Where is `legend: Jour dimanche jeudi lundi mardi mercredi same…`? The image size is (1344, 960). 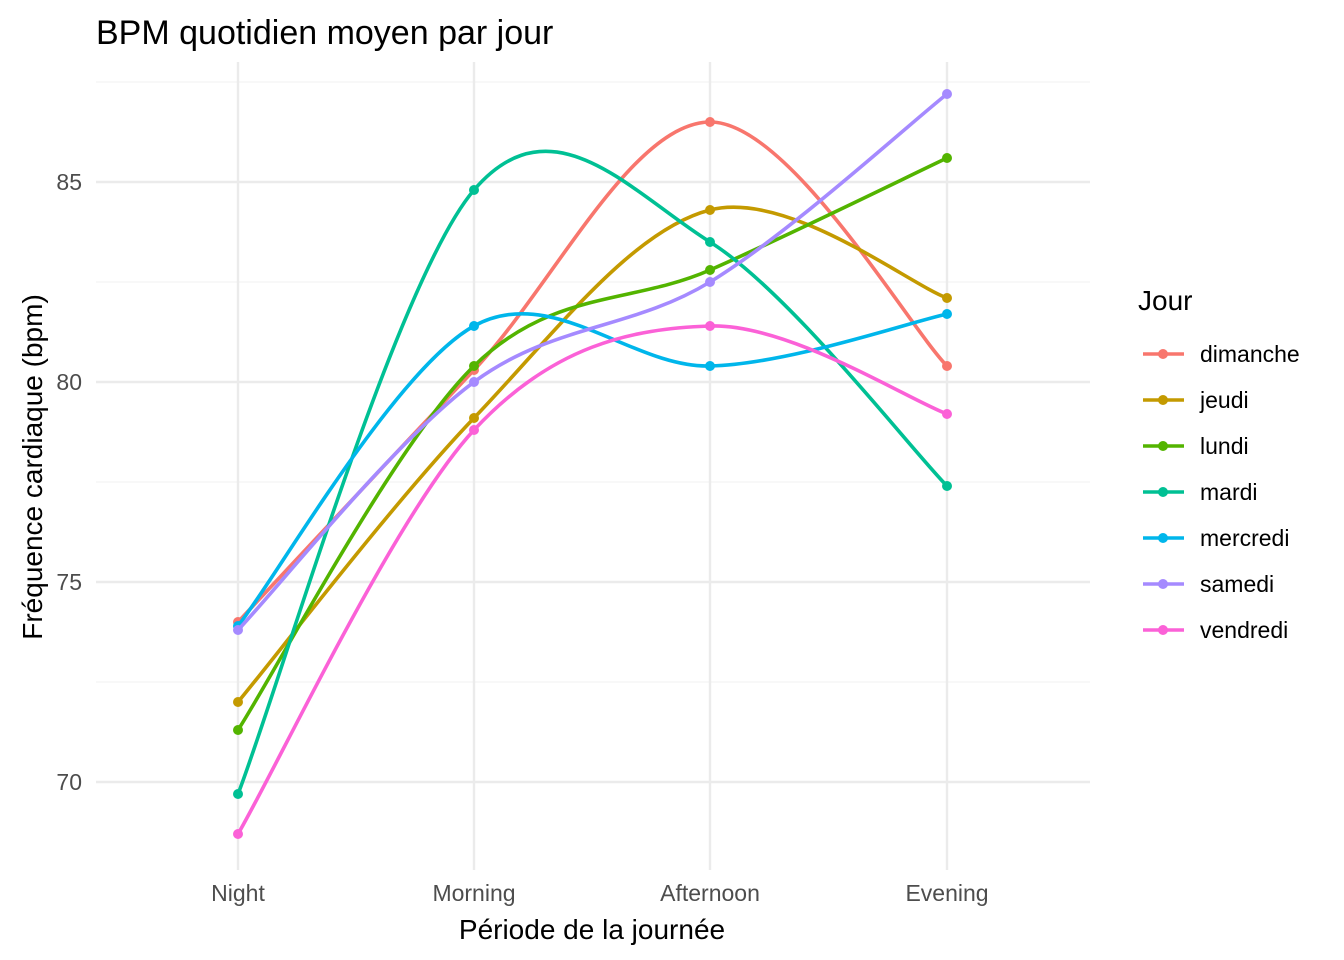
legend: Jour dimanche jeudi lundi mardi mercredi same… is located at coordinates (1219, 464).